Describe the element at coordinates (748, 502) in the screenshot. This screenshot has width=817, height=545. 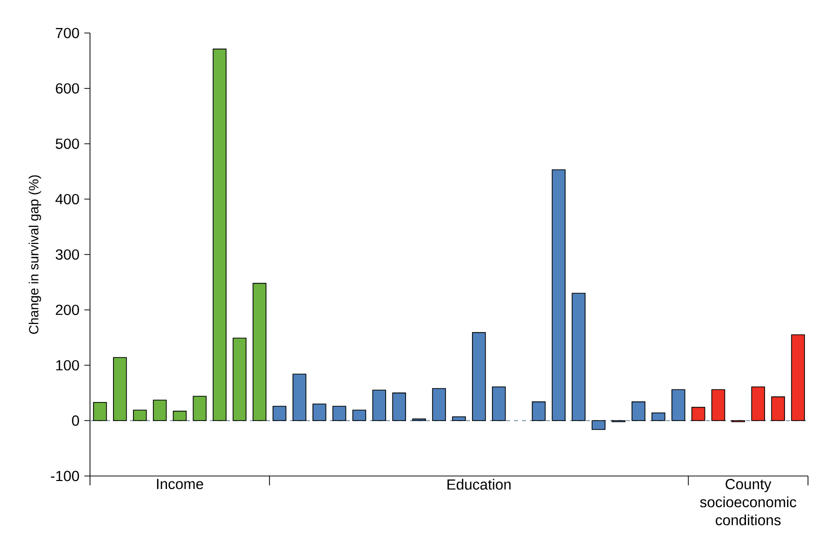
I see `text: County socioeconomic conditions` at that location.